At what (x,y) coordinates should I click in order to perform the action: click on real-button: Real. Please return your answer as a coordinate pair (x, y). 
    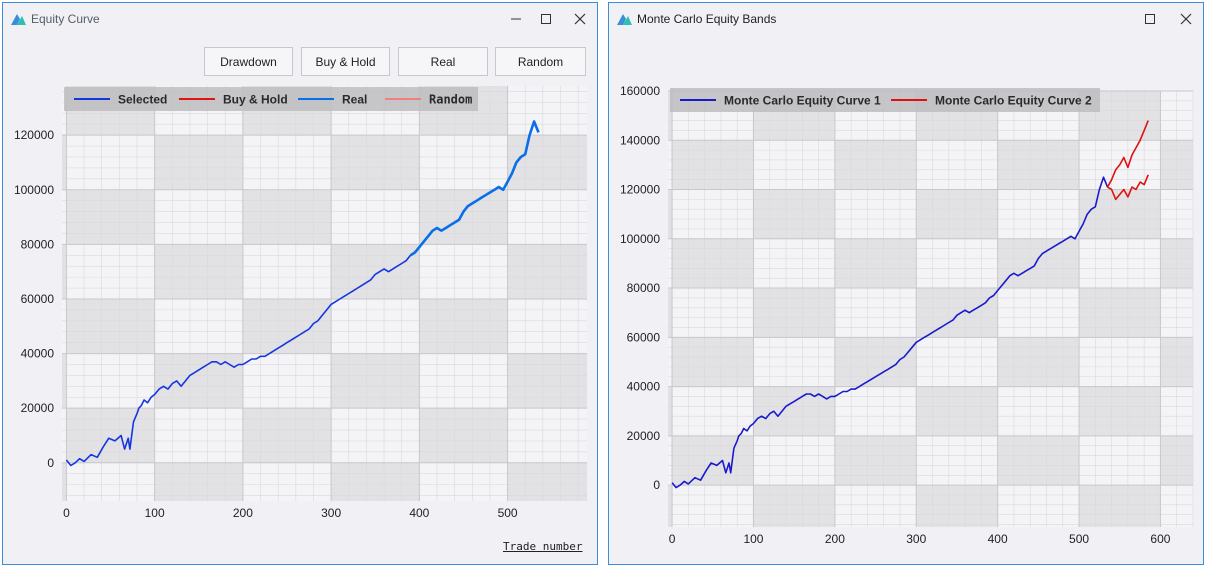
    Looking at the image, I should click on (443, 61).